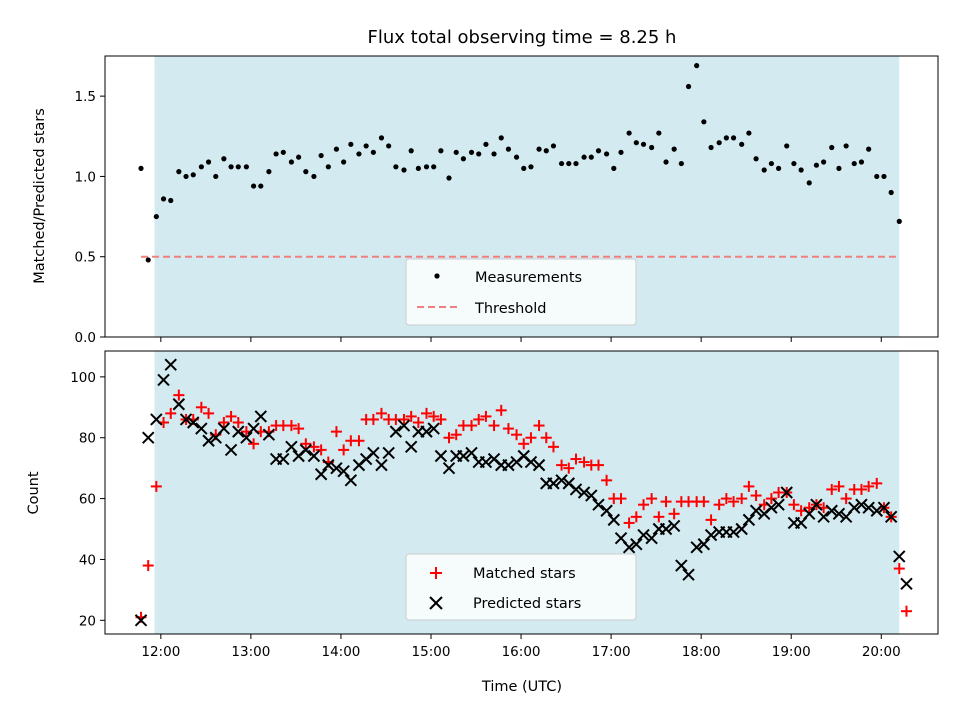 Image resolution: width=960 pixels, height=720 pixels. I want to click on bottom-ytick-label-1: 40, so click(87, 560).